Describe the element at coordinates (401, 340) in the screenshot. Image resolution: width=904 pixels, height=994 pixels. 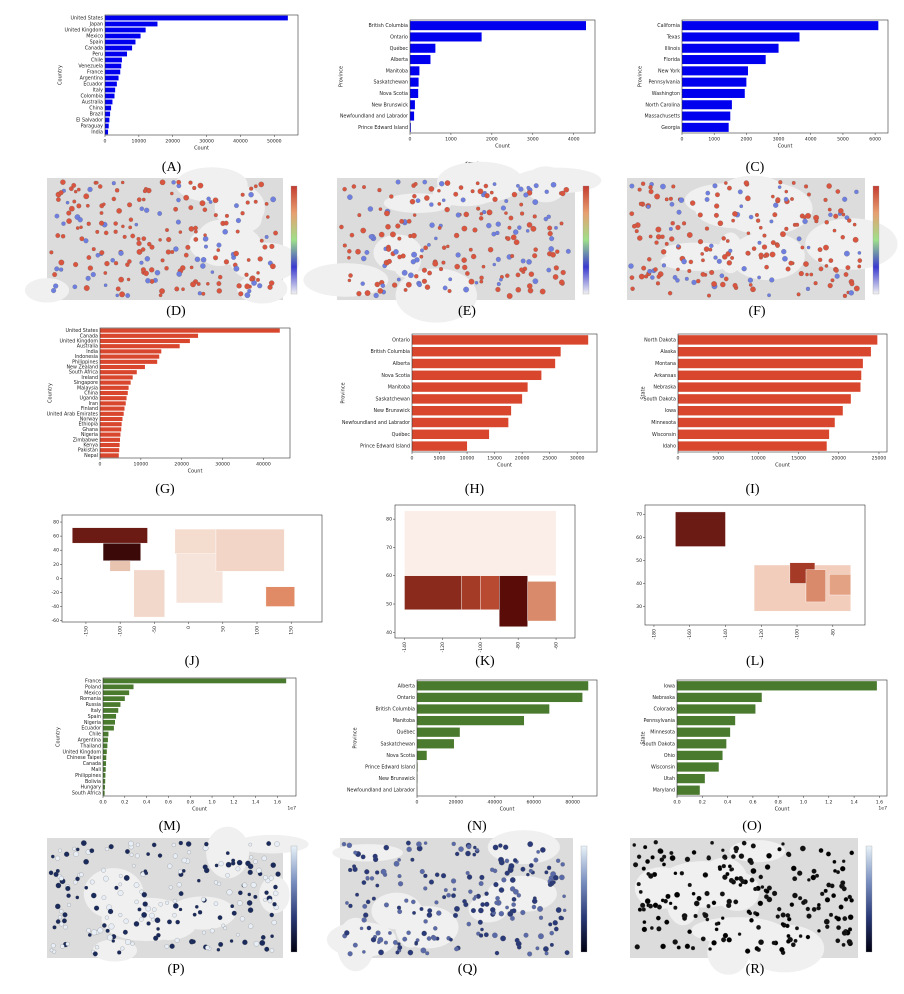
I see `category-label: Ontario` at that location.